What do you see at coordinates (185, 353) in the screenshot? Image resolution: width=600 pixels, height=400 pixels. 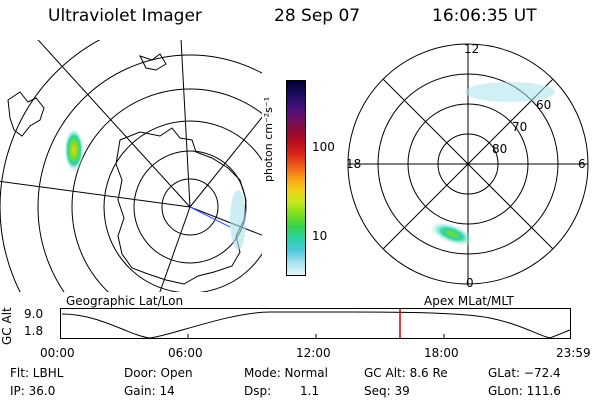 I see `timeline-xtick-1: 06:00` at bounding box center [185, 353].